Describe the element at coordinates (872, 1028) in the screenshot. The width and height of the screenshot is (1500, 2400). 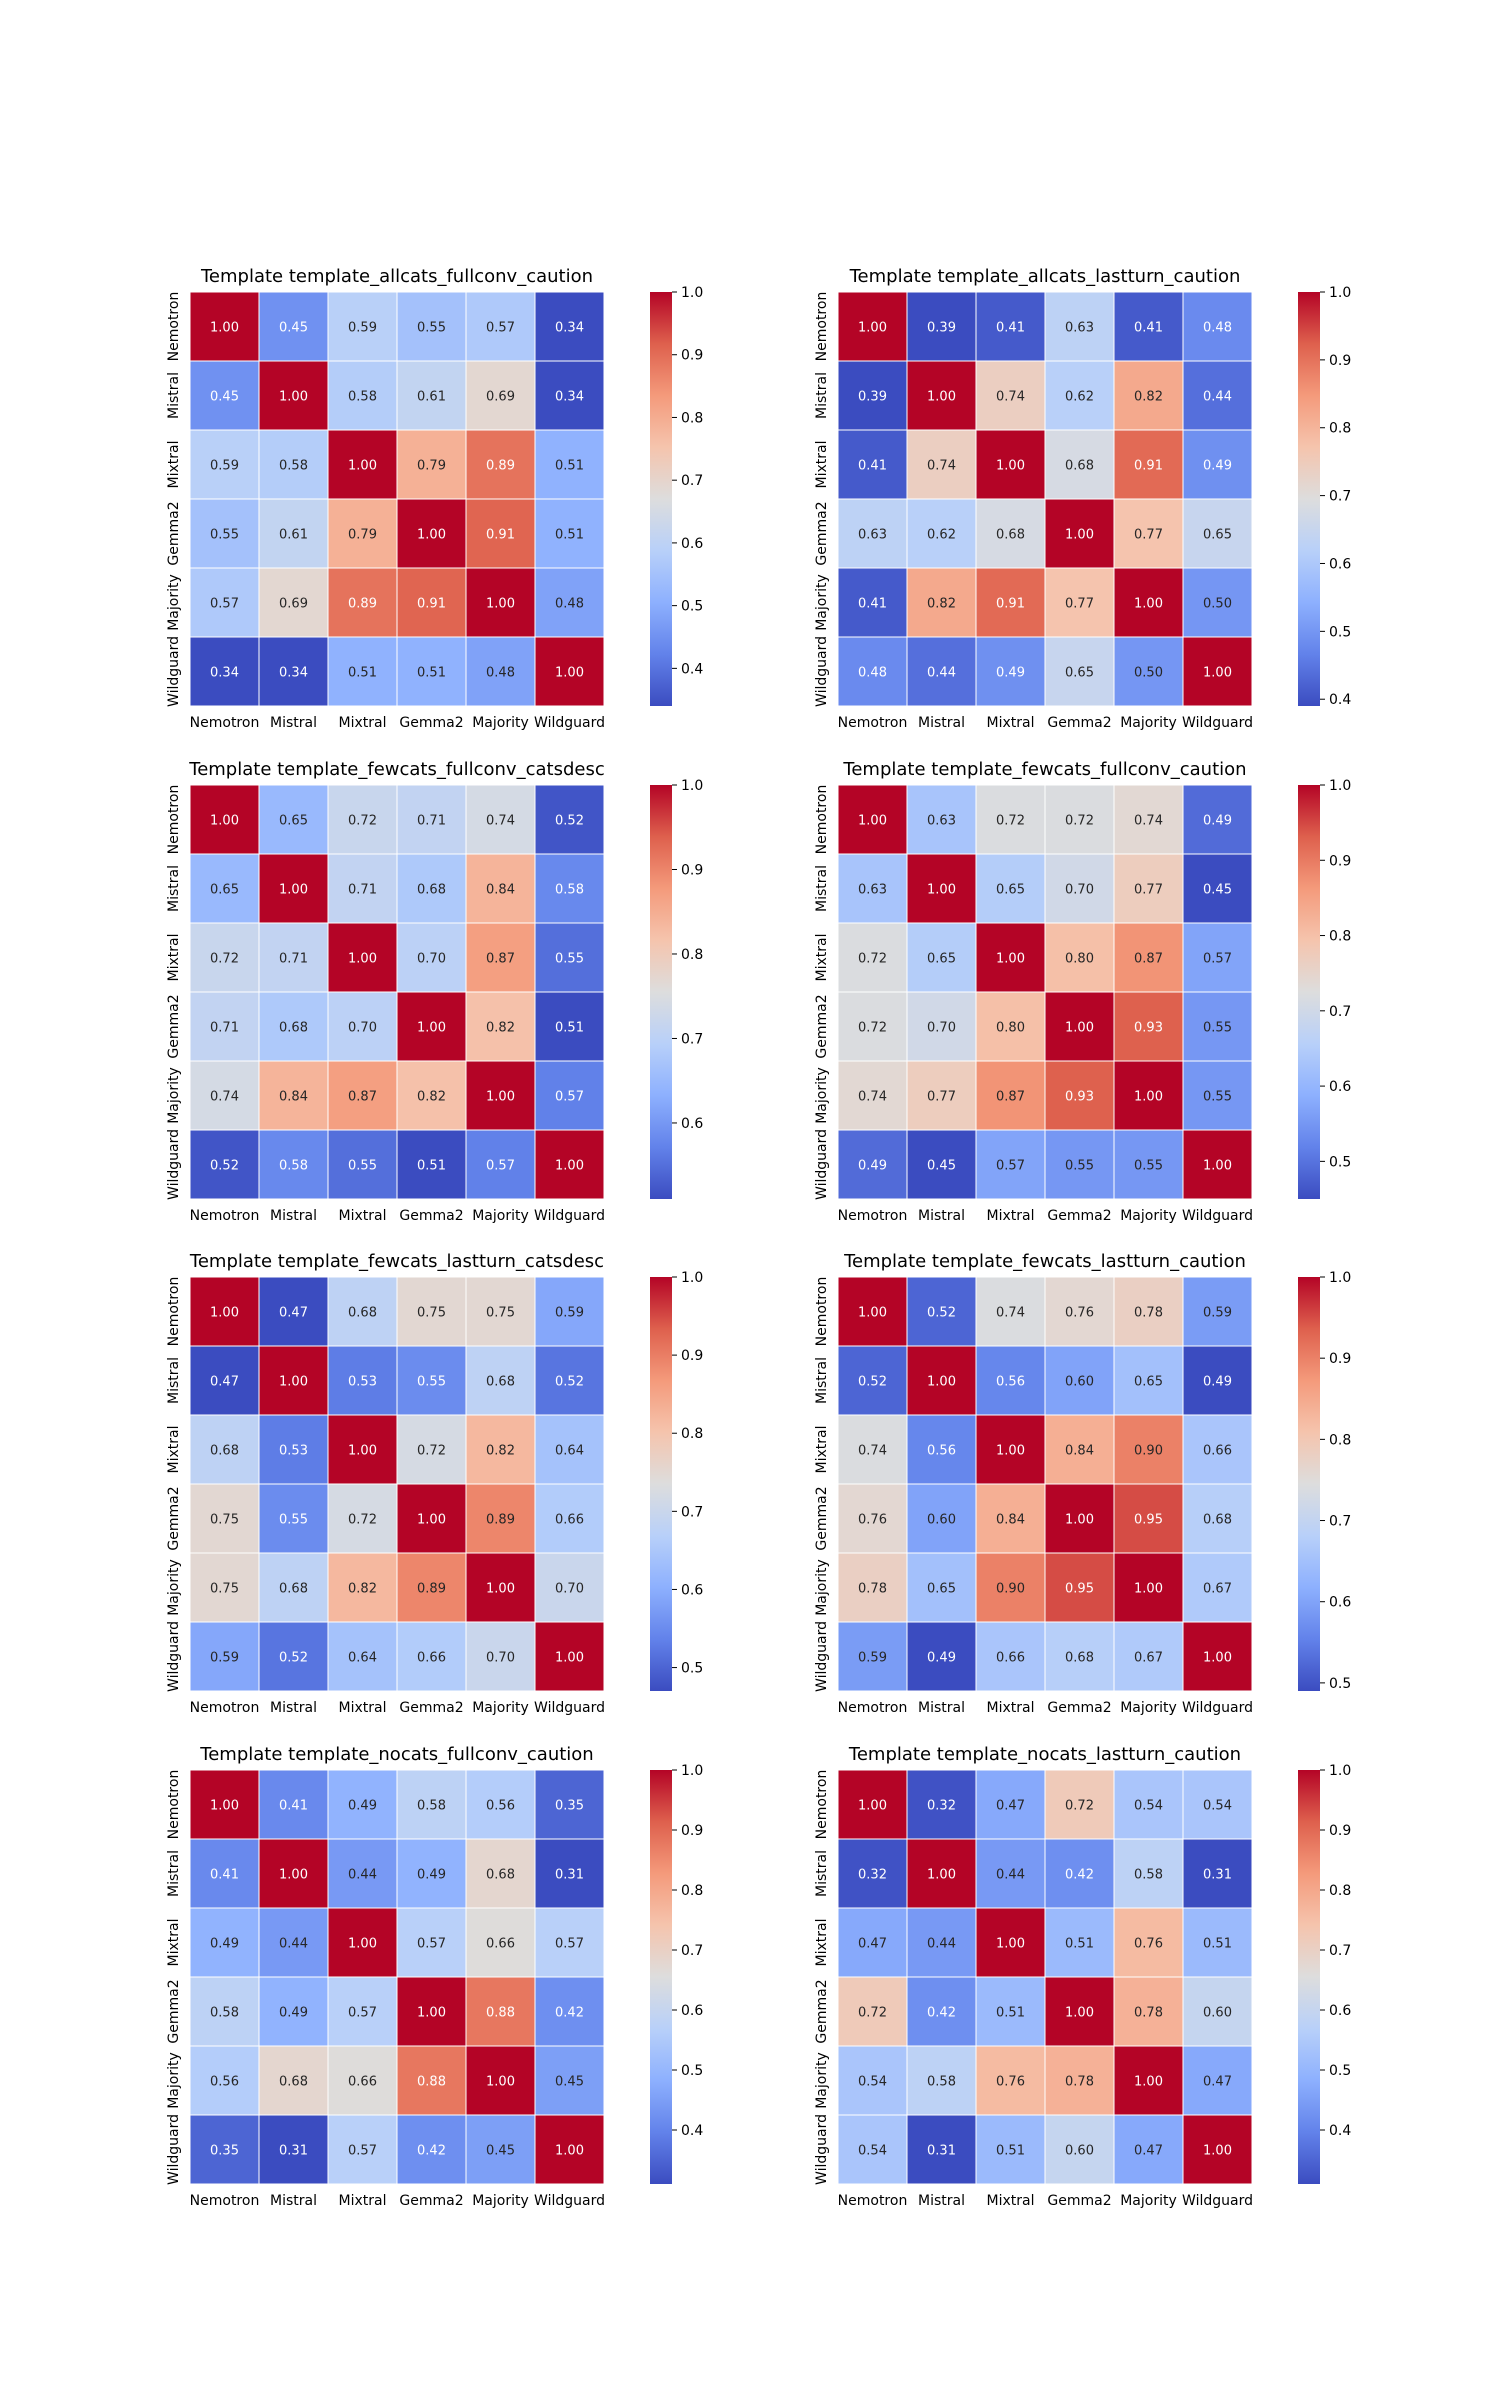
I see `cell-value-label: 0.72` at that location.